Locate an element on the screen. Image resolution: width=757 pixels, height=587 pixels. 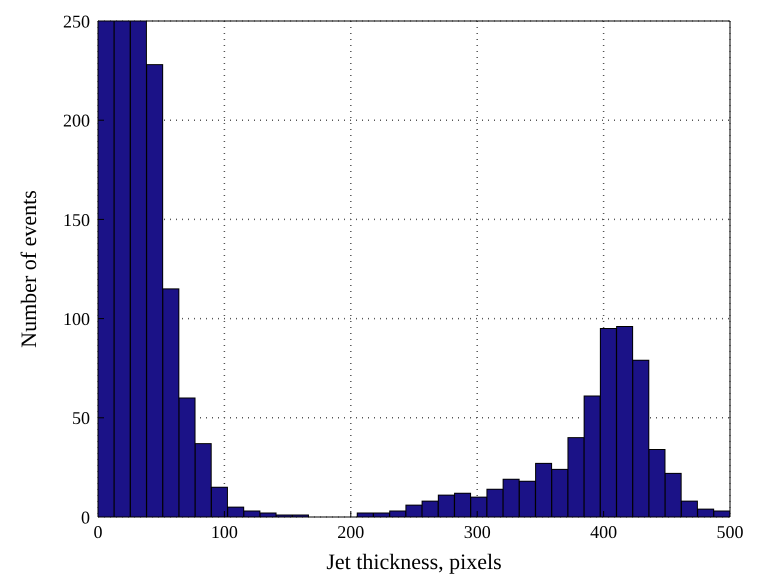
x-tick-label: 0 is located at coordinates (98, 532).